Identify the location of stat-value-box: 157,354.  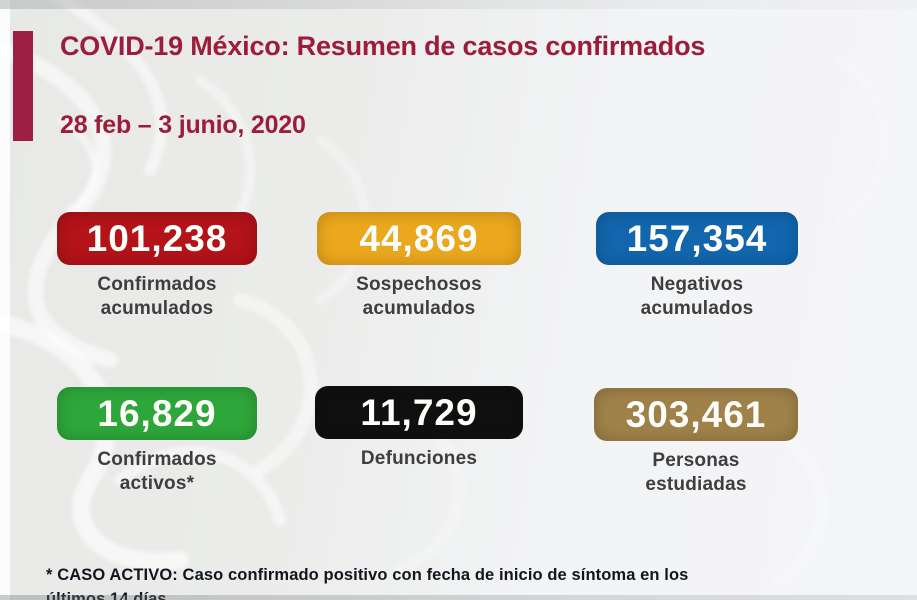
(697, 238).